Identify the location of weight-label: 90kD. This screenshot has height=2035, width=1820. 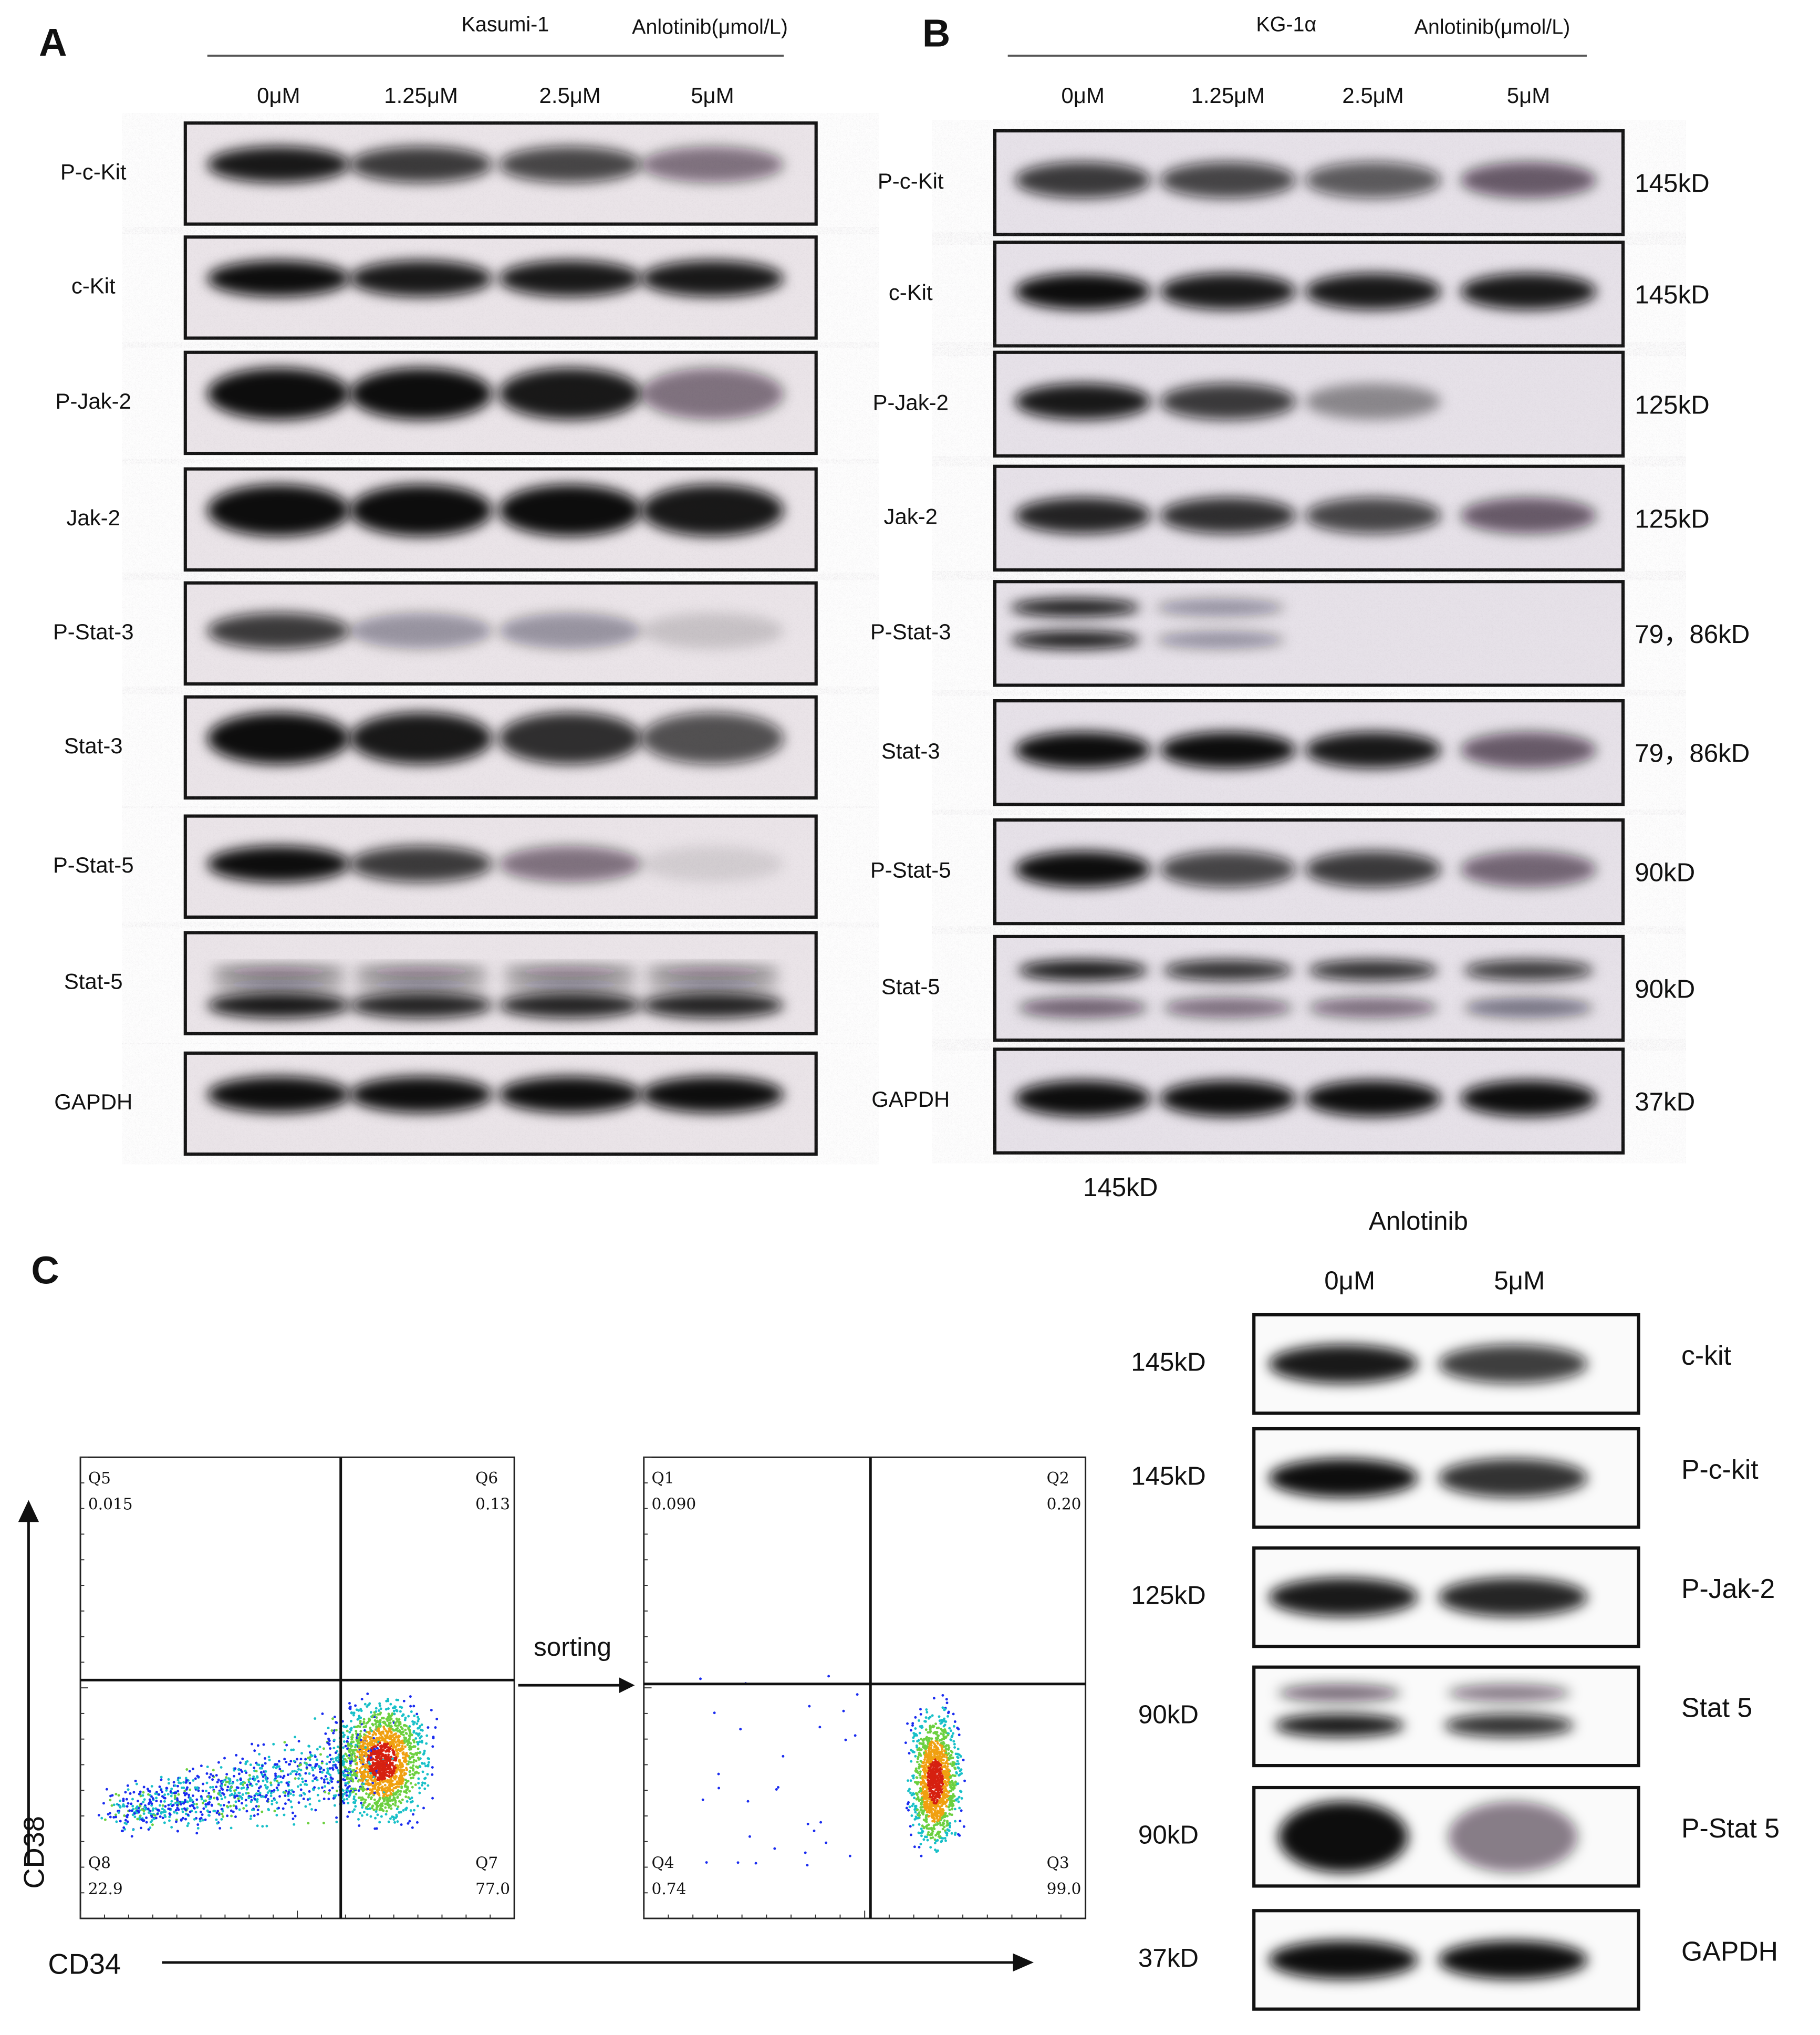
(1168, 1714).